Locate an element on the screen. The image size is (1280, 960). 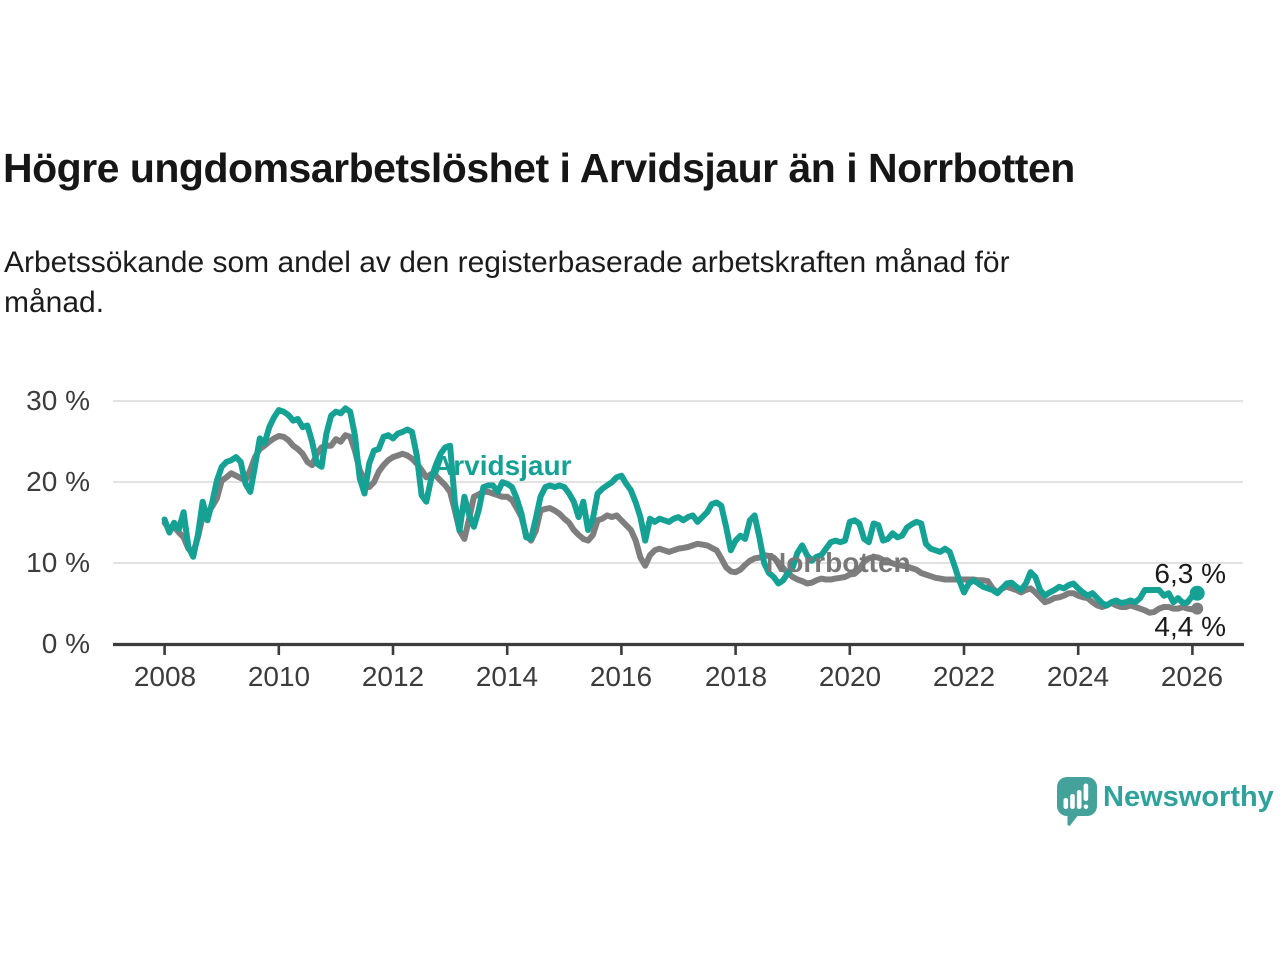
x-tick-label-2024: 2024 is located at coordinates (1078, 676).